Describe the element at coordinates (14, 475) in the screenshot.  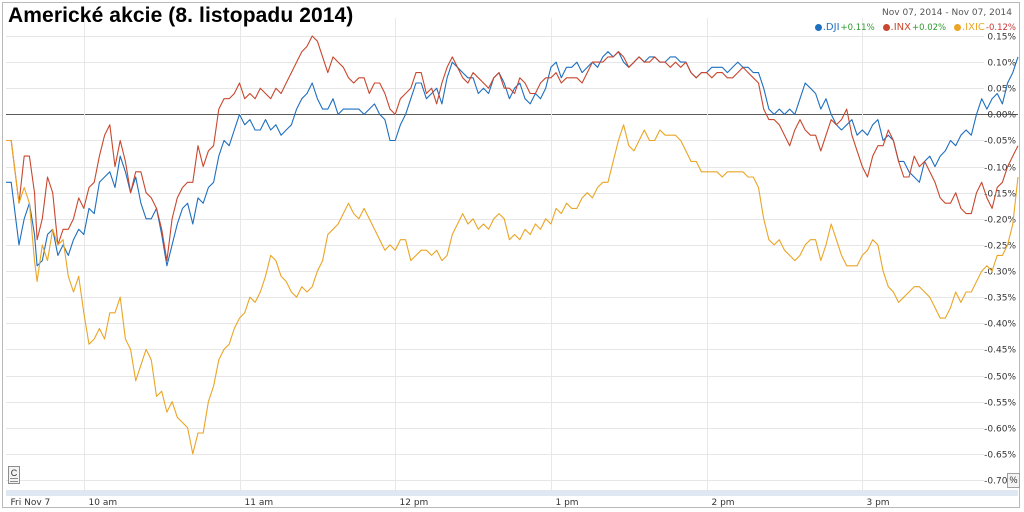
I see `compare-icon: C` at that location.